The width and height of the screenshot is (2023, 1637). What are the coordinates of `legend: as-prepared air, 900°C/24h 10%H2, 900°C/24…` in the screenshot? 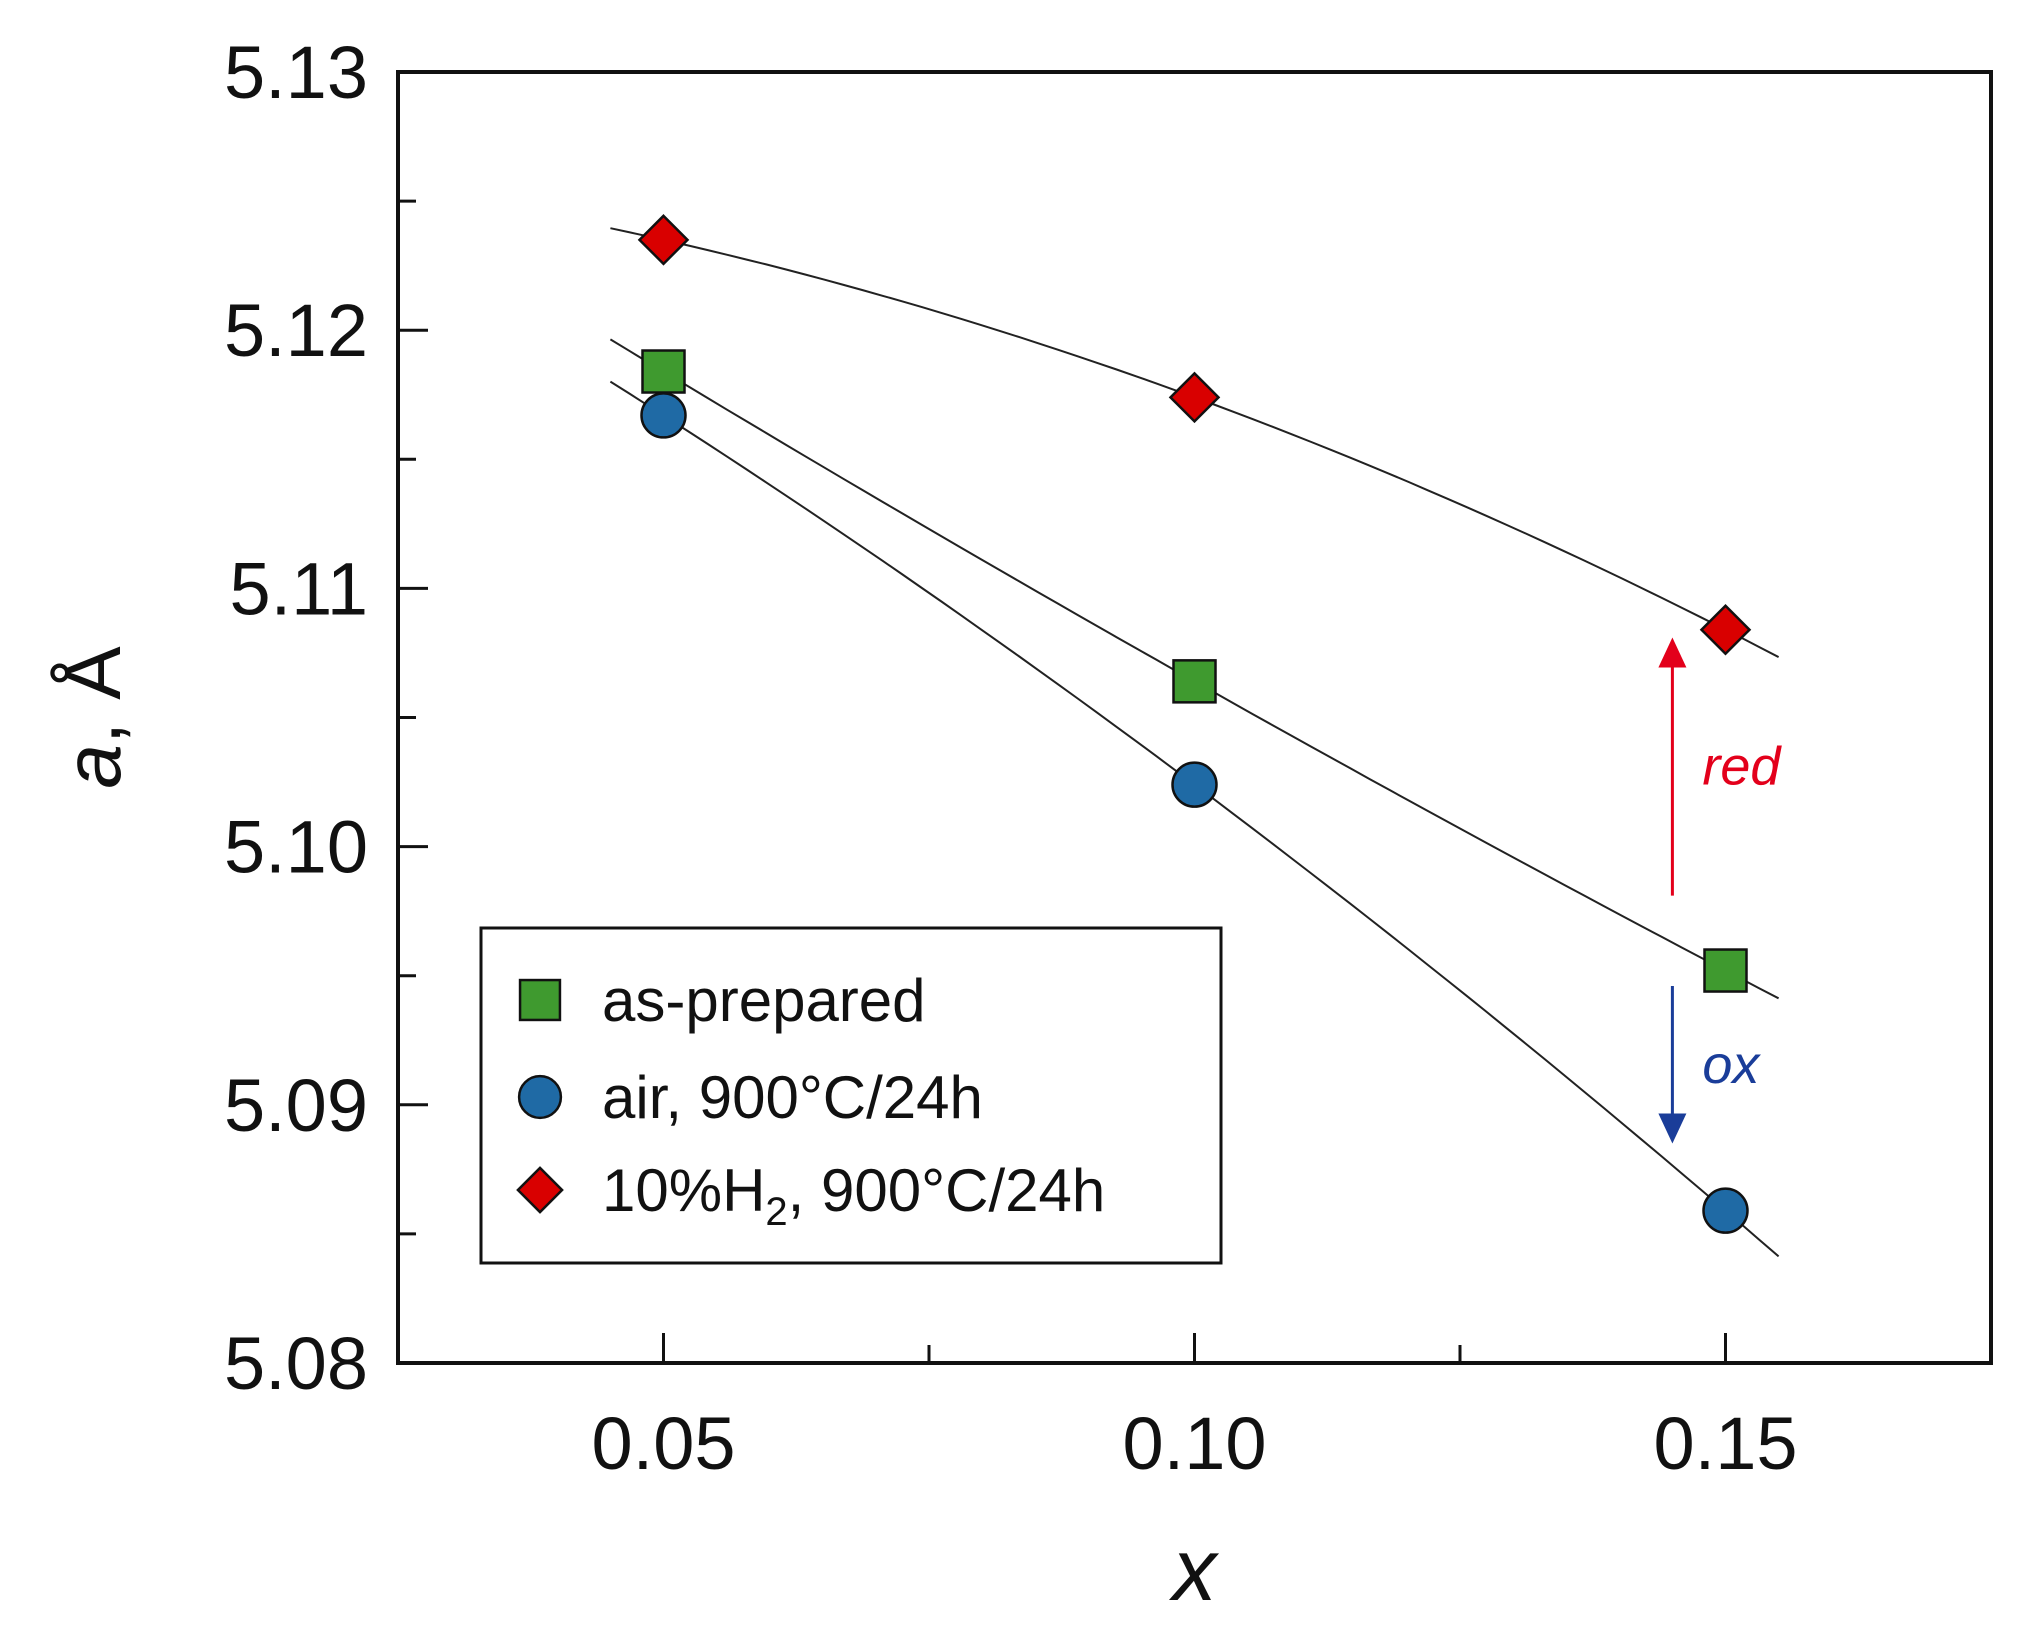 It's located at (851, 1095).